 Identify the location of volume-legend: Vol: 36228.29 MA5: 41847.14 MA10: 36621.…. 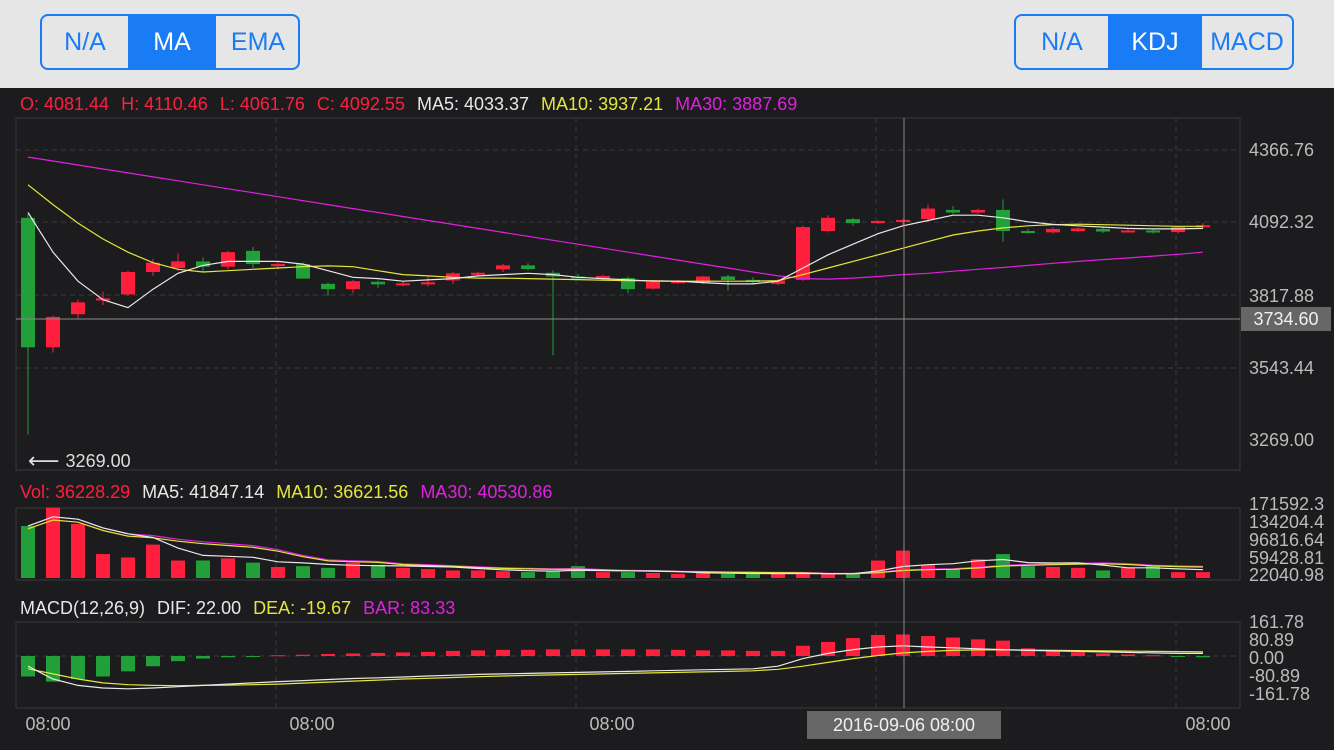
(286, 492).